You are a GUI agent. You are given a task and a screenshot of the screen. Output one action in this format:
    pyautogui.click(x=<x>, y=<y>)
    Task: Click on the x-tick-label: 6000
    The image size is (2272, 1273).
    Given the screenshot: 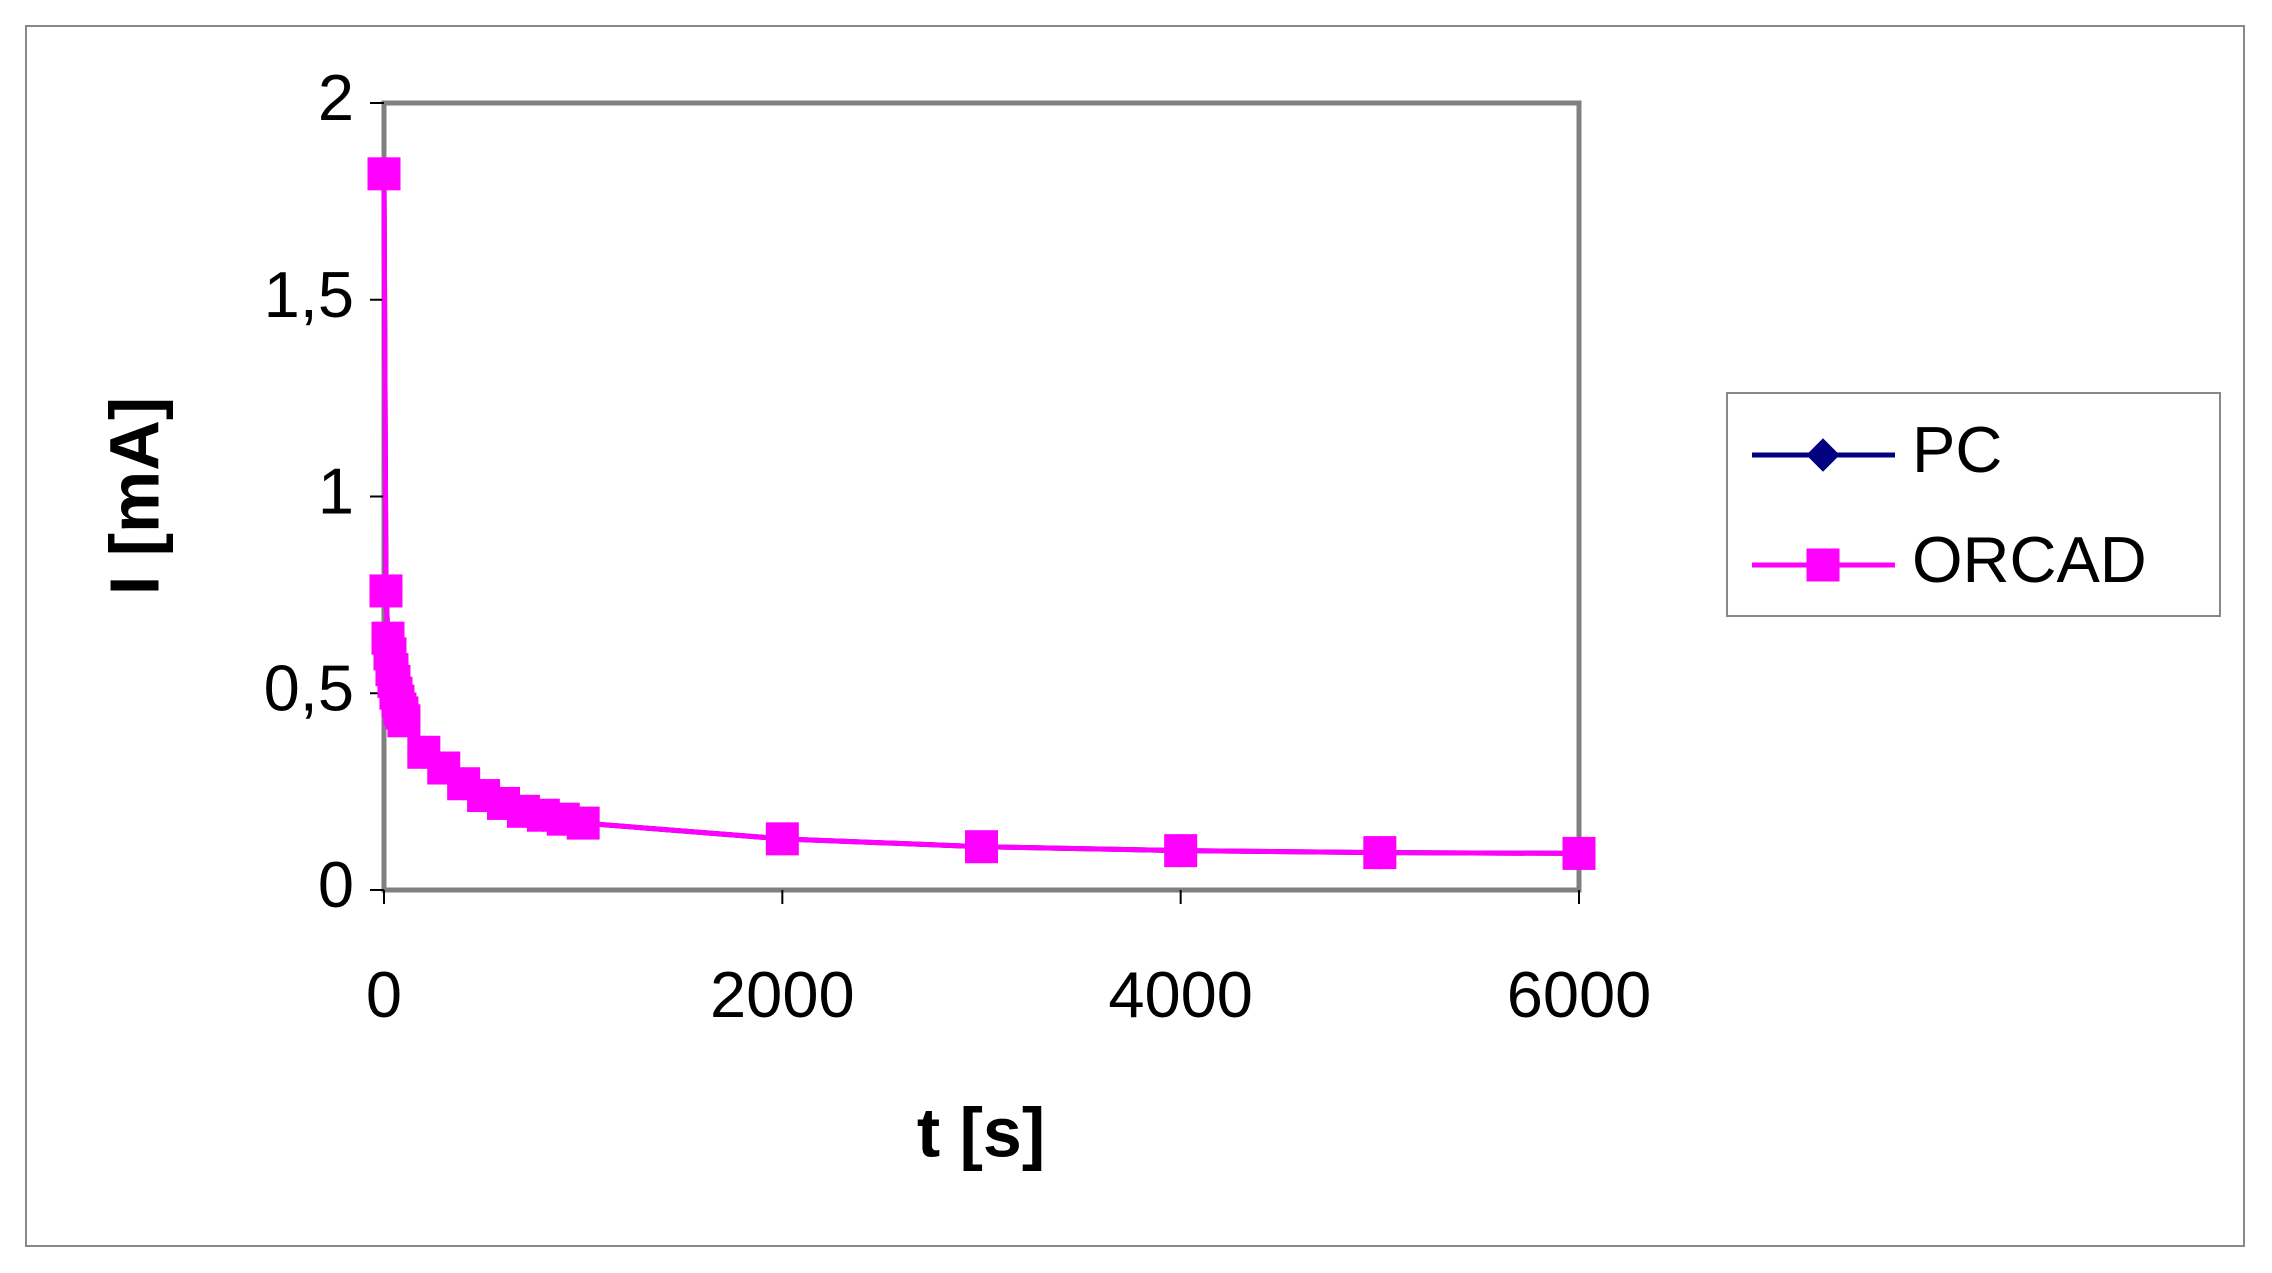 What is the action you would take?
    pyautogui.click(x=1579, y=994)
    